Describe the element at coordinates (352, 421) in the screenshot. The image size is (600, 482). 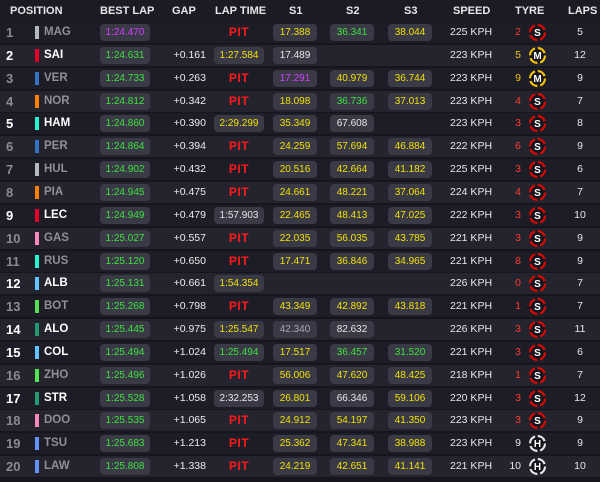
I see `sector-2: 54.197` at that location.